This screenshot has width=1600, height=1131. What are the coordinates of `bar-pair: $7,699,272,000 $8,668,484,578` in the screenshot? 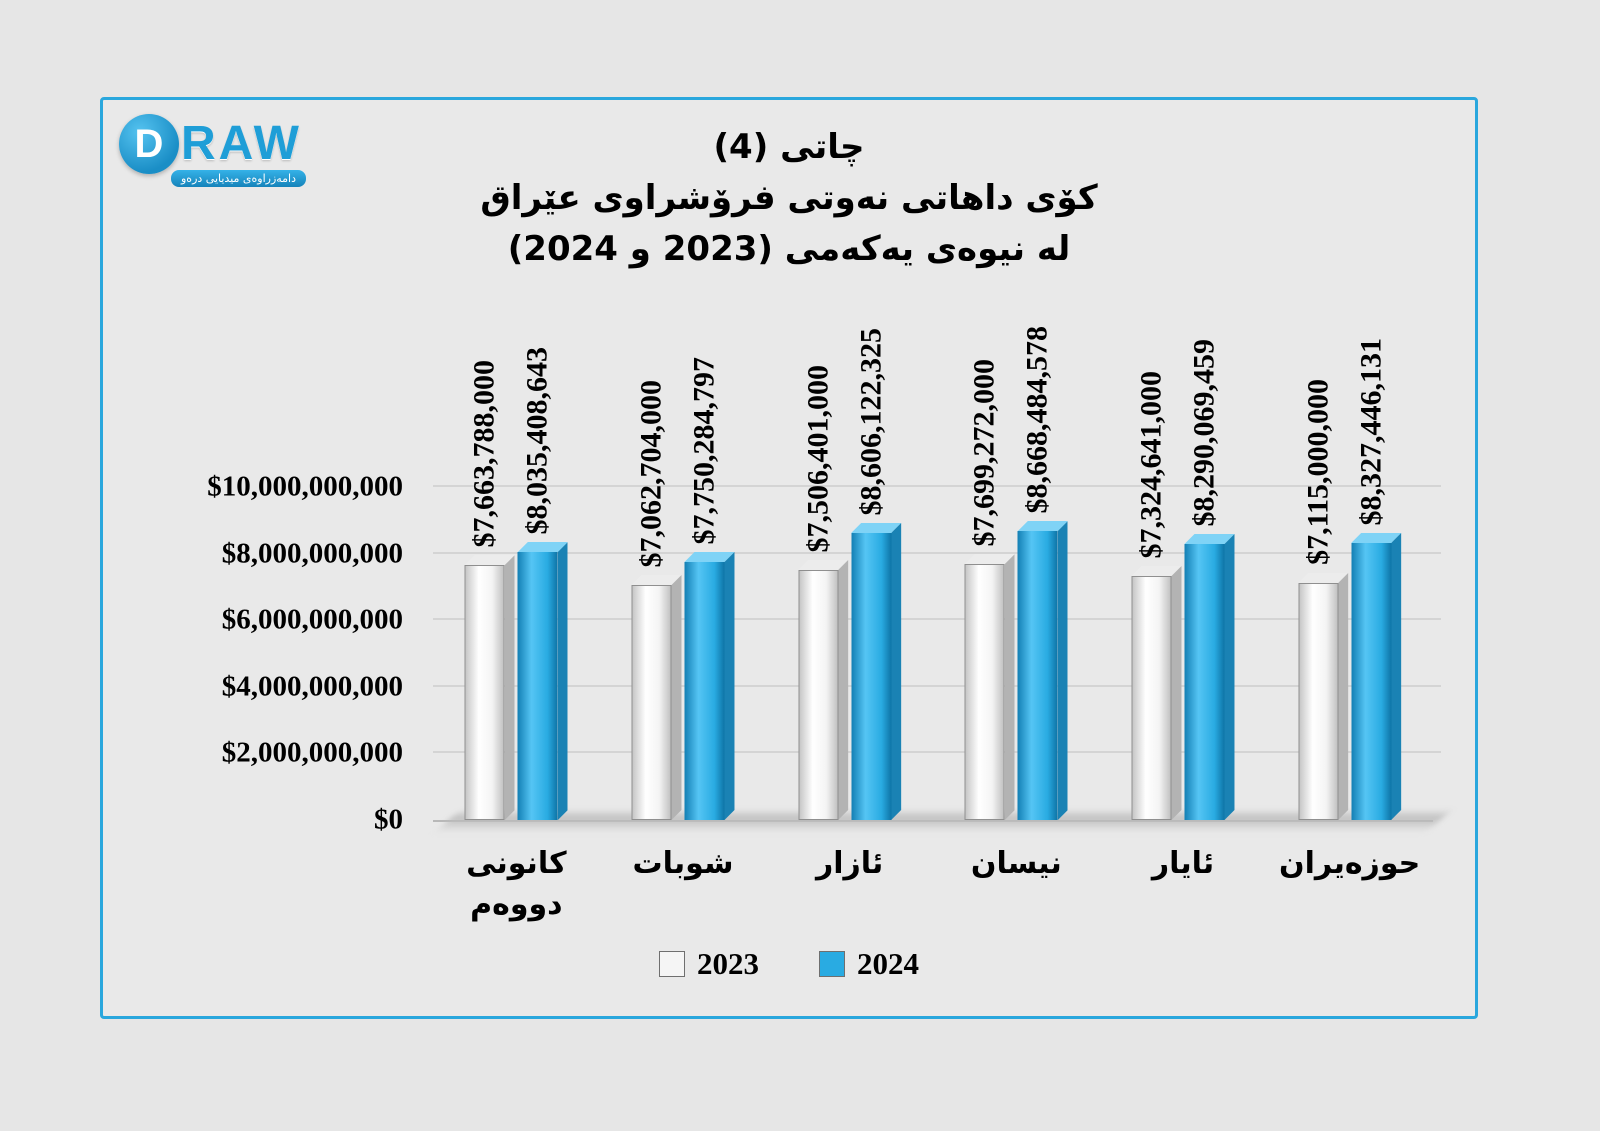 It's located at (1016, 573).